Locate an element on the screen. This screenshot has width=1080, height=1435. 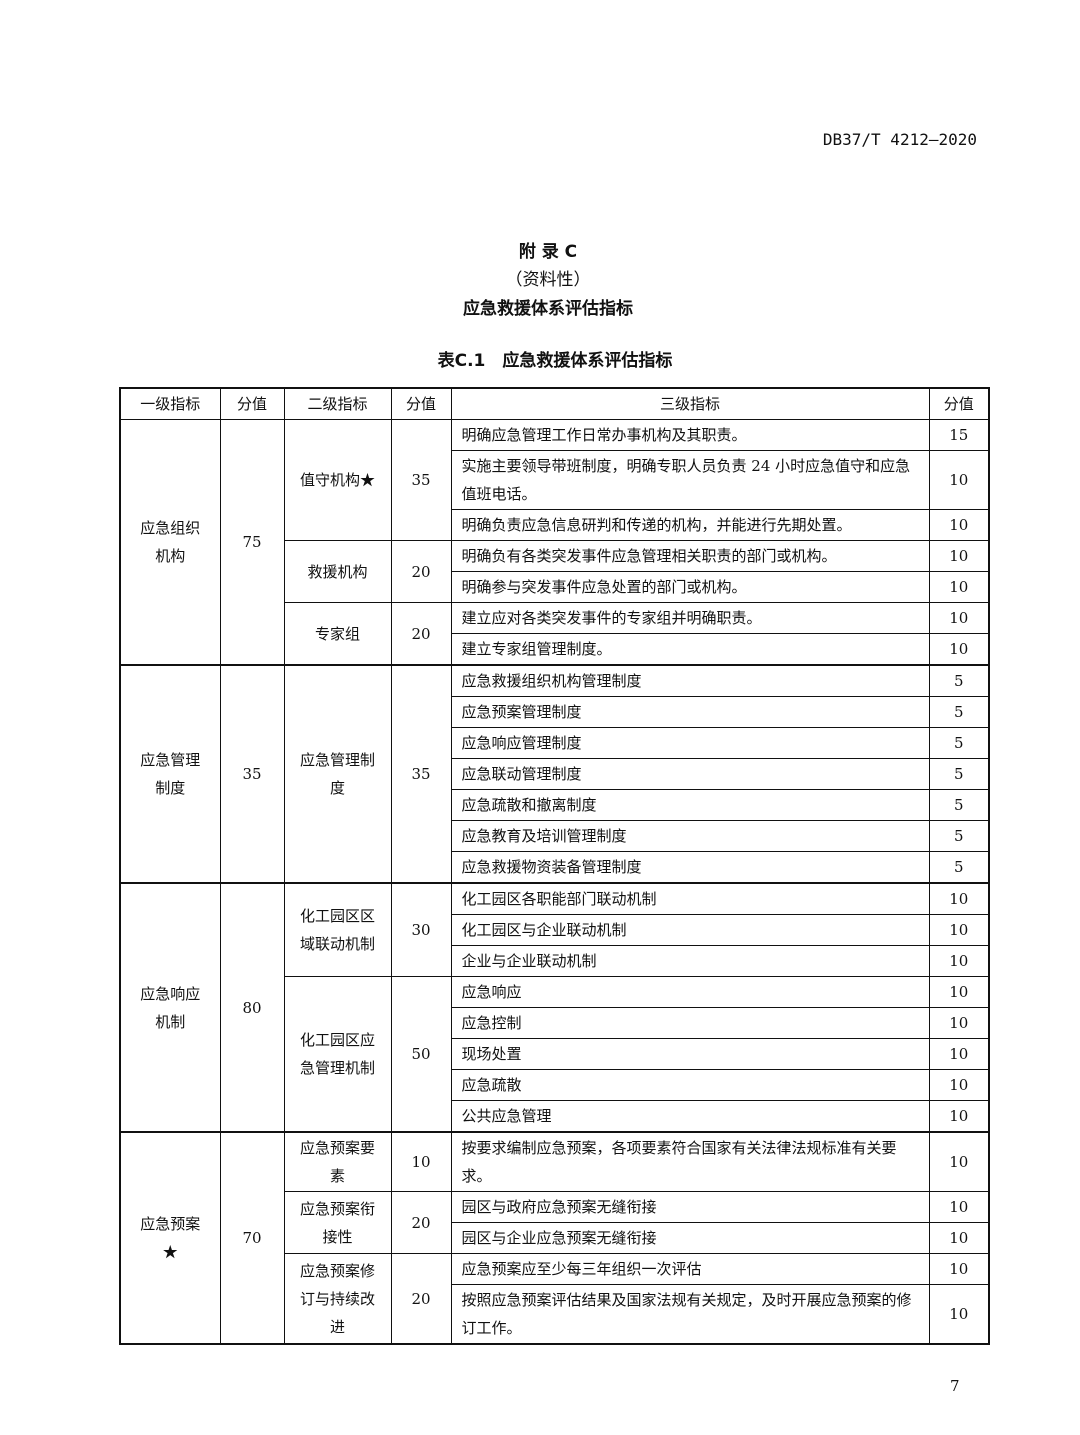
table-row: 公共应急管理 10 is located at coordinates (555, 1116).